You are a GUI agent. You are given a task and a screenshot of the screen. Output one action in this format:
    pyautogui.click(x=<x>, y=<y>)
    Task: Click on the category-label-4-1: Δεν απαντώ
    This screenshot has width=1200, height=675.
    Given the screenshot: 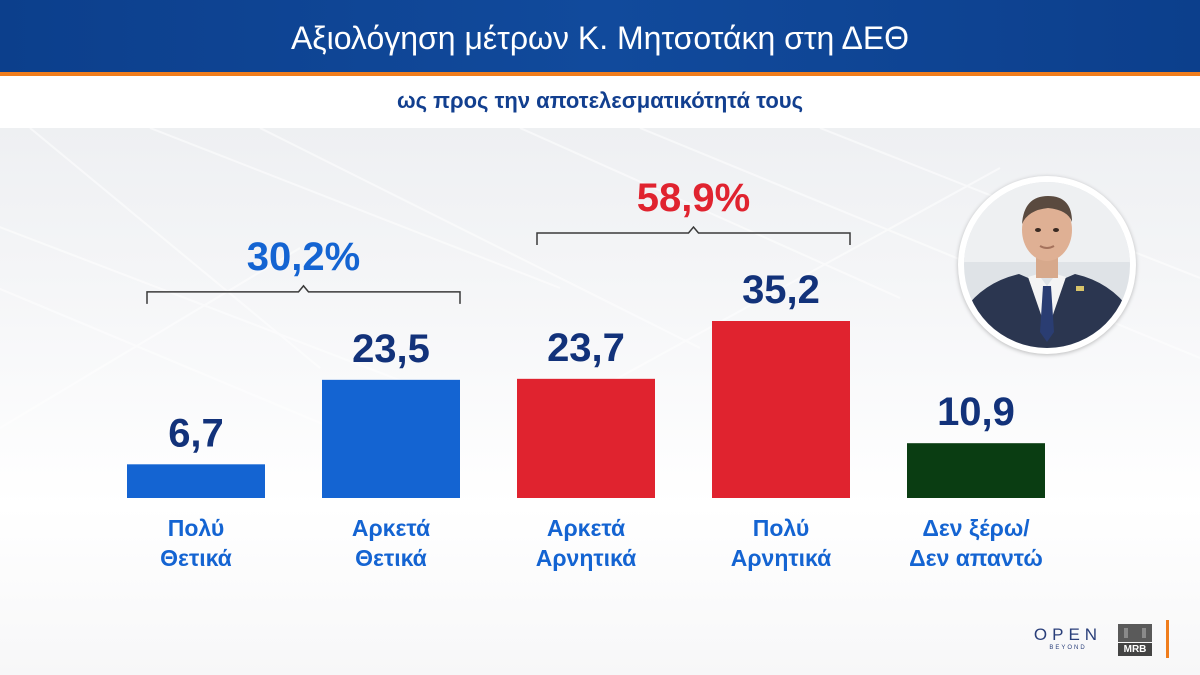 What is the action you would take?
    pyautogui.click(x=976, y=558)
    